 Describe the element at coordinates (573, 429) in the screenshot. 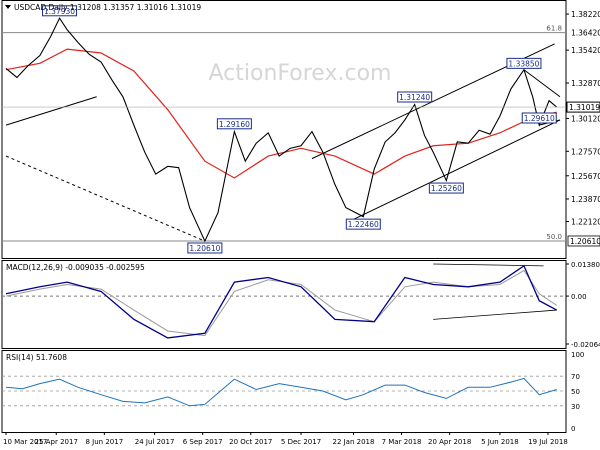

I see `rsi-tick-label: 0` at that location.